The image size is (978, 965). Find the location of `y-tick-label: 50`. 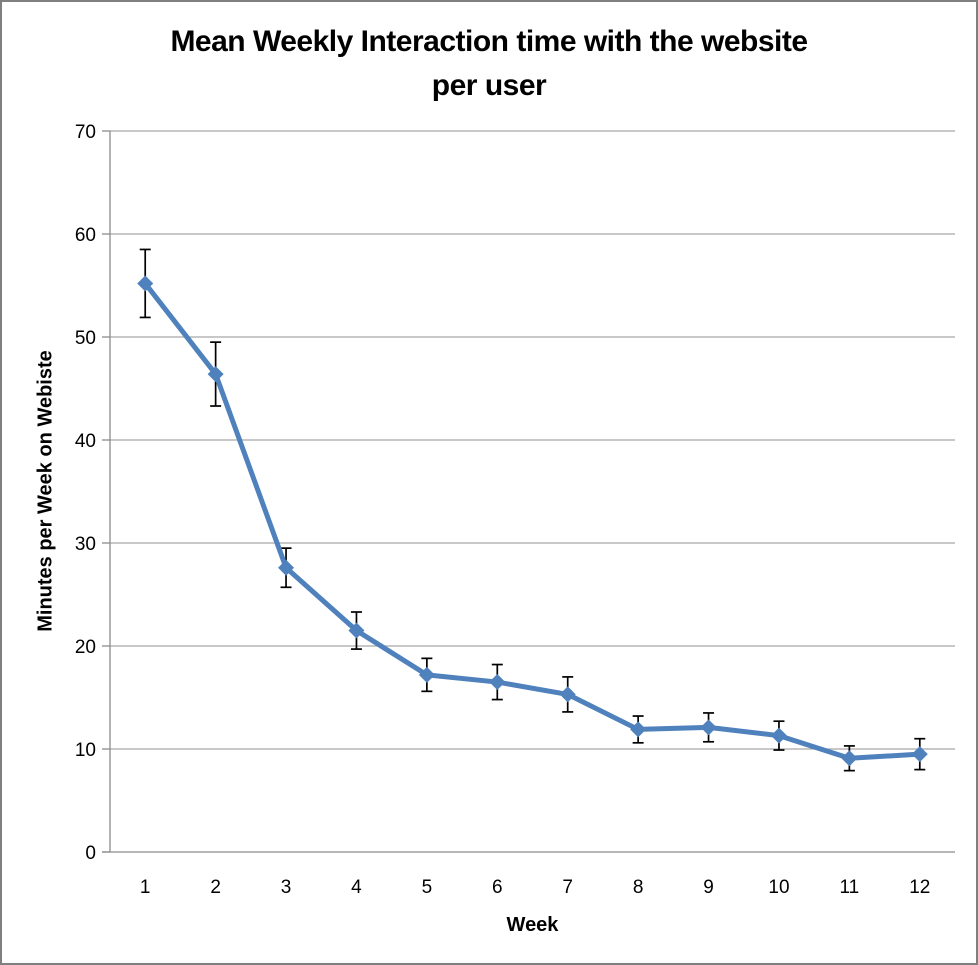

y-tick-label: 50 is located at coordinates (85, 338).